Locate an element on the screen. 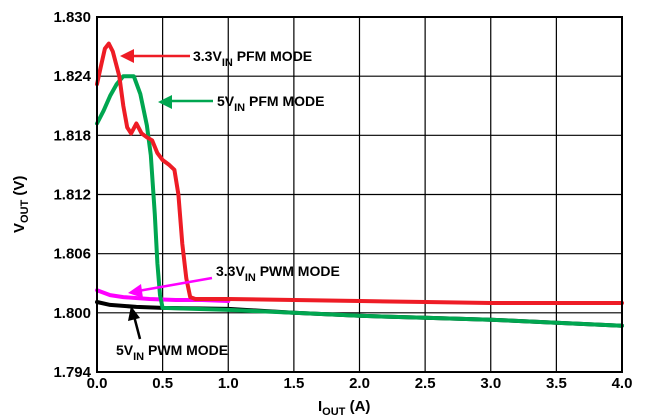 Image resolution: width=653 pixels, height=420 pixels. annotation-arrowhead-3v3-pwm is located at coordinates (135, 291).